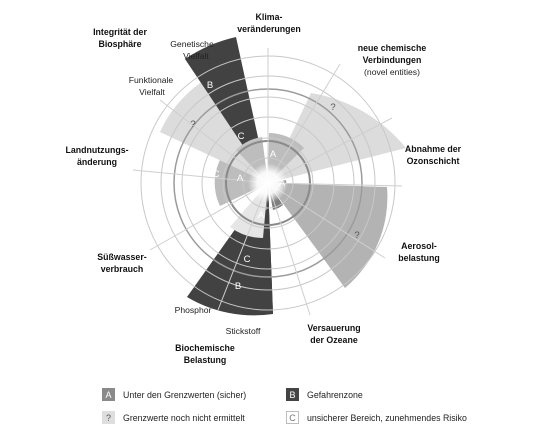 This screenshot has width=536, height=444. What do you see at coordinates (433, 149) in the screenshot?
I see `label-ozone-line1: Abnahme der` at bounding box center [433, 149].